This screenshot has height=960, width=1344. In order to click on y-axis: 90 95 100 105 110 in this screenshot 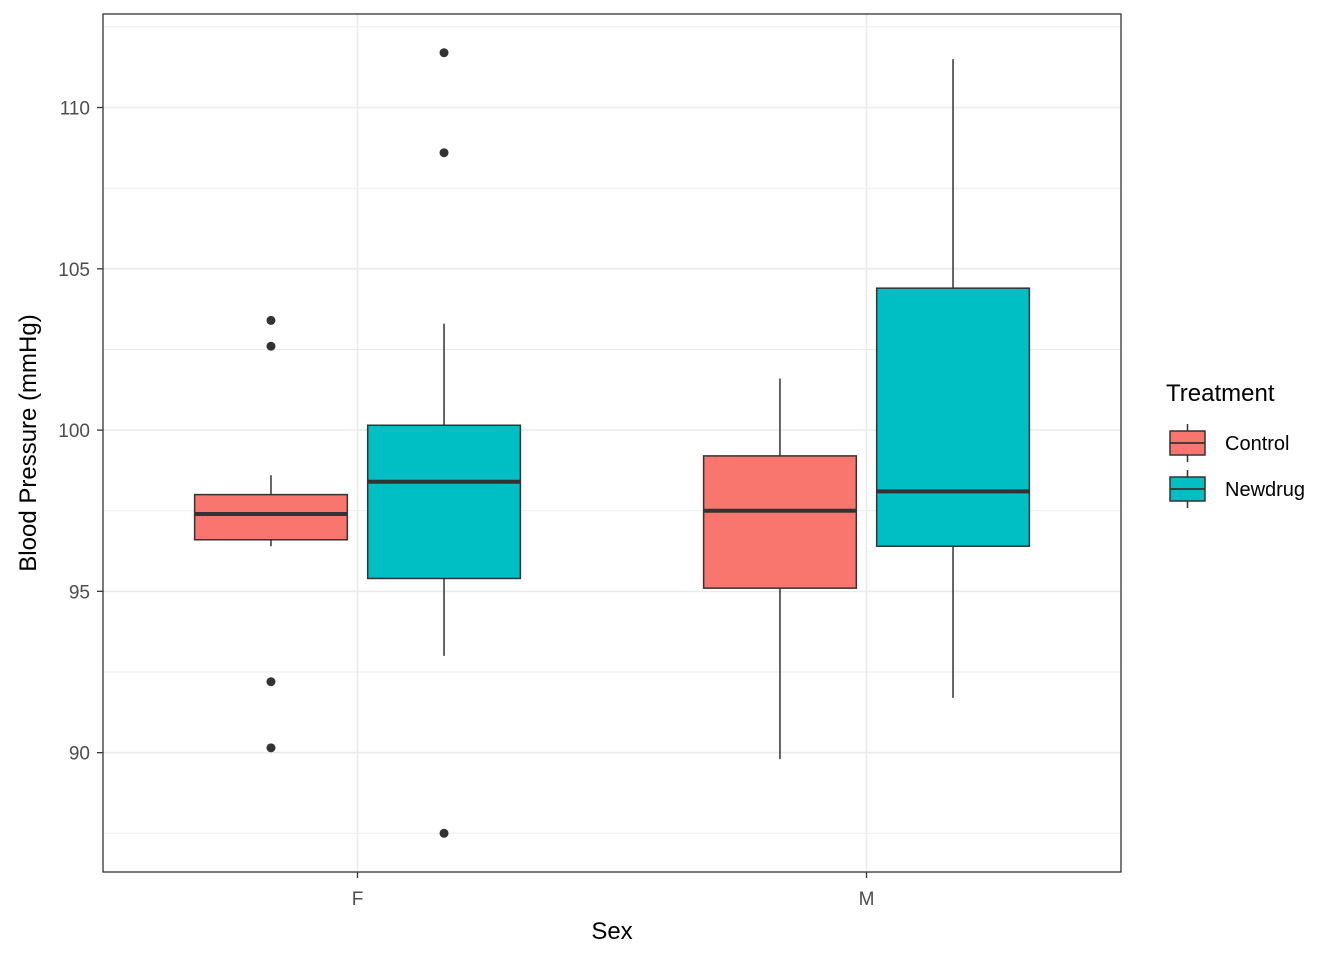, I will do `click(80, 432)`.